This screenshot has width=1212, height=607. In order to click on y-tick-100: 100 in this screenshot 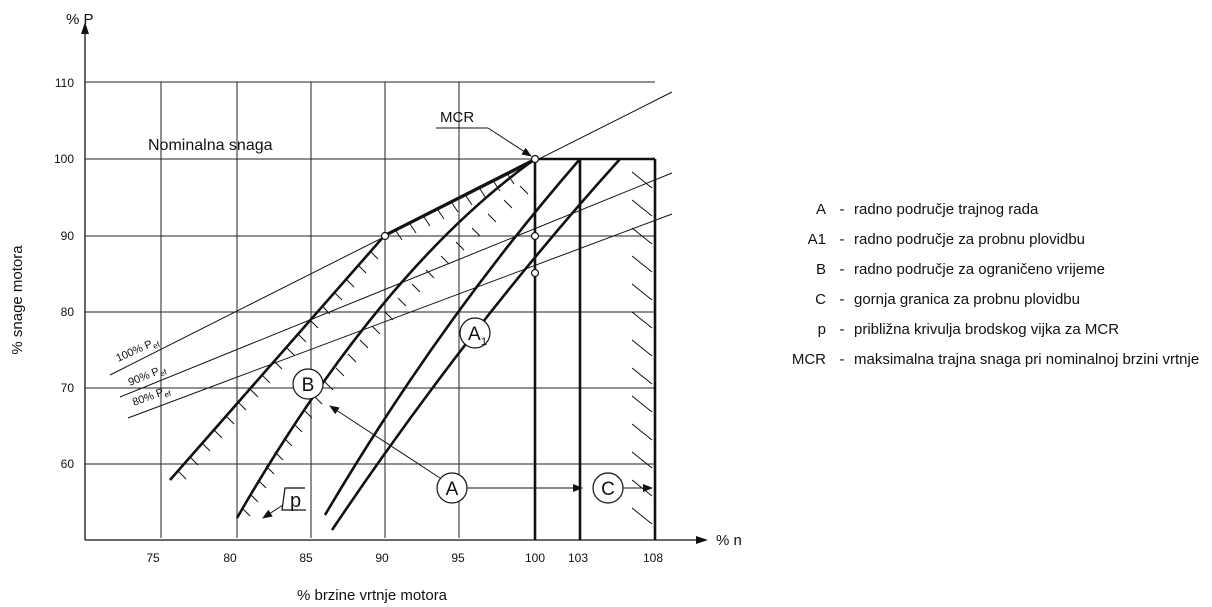, I will do `click(64, 159)`.